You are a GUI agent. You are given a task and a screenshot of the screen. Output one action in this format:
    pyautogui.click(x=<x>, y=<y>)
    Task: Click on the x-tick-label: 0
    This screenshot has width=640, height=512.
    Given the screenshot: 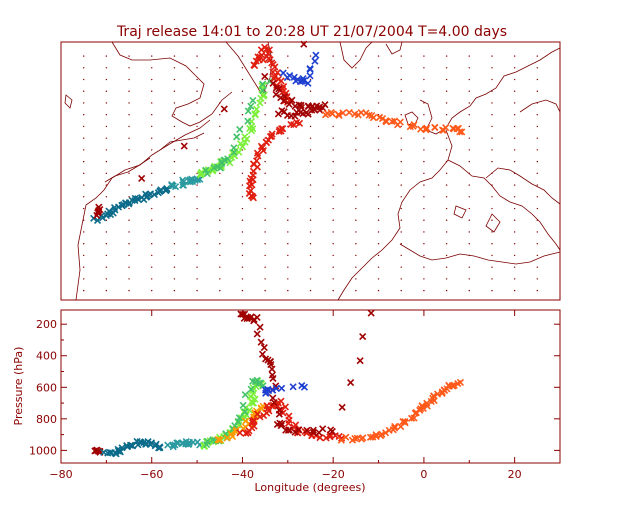 What is the action you would take?
    pyautogui.click(x=423, y=474)
    